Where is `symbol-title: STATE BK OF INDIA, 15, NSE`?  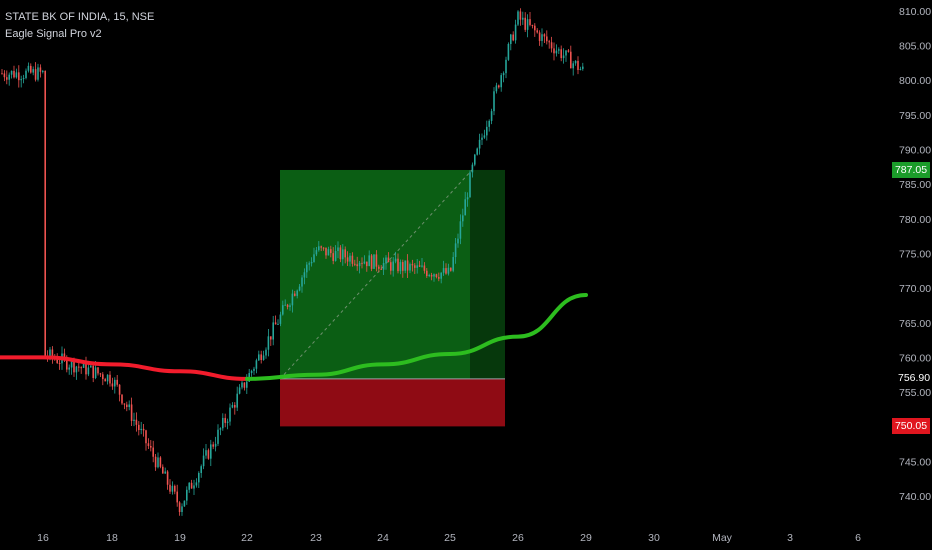 symbol-title: STATE BK OF INDIA, 15, NSE is located at coordinates (80, 17).